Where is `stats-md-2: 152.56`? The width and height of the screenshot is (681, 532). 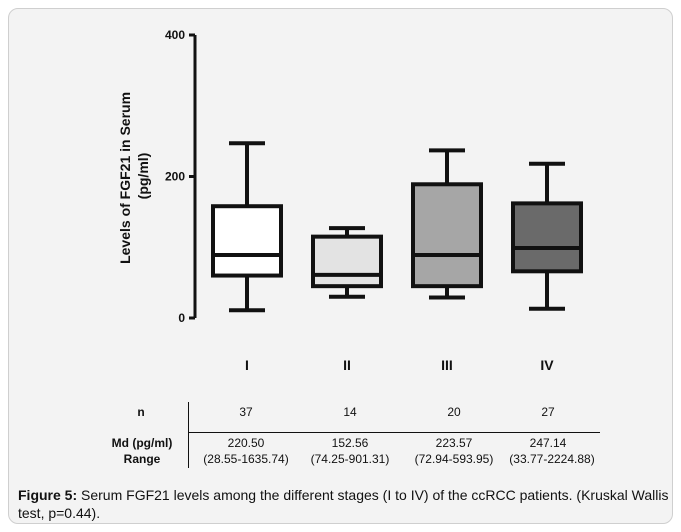
stats-md-2: 152.56 is located at coordinates (350, 443).